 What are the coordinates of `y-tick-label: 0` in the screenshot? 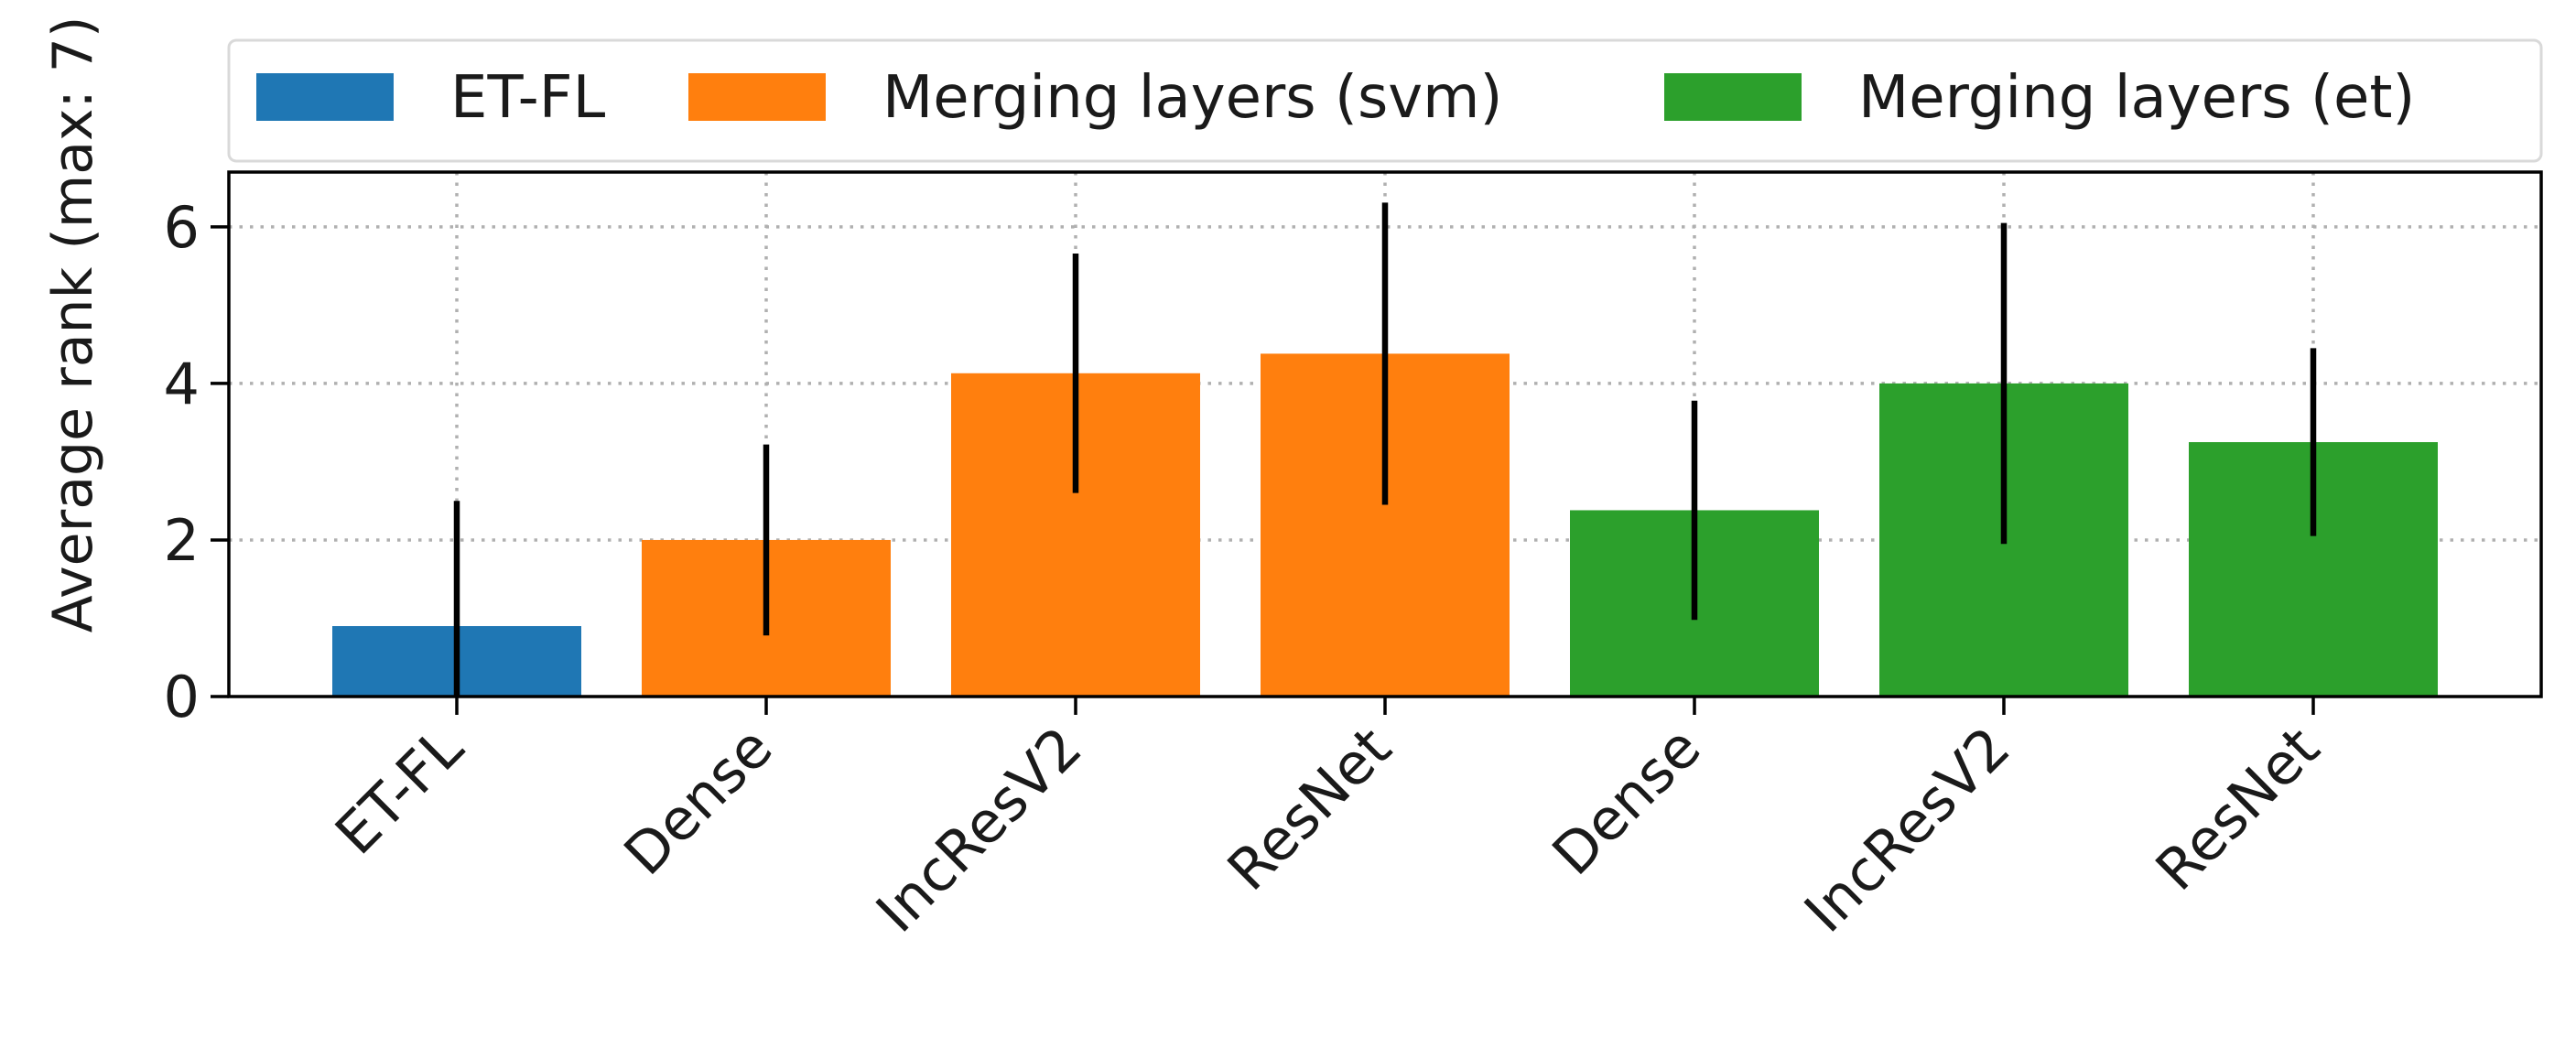 It's located at (182, 697).